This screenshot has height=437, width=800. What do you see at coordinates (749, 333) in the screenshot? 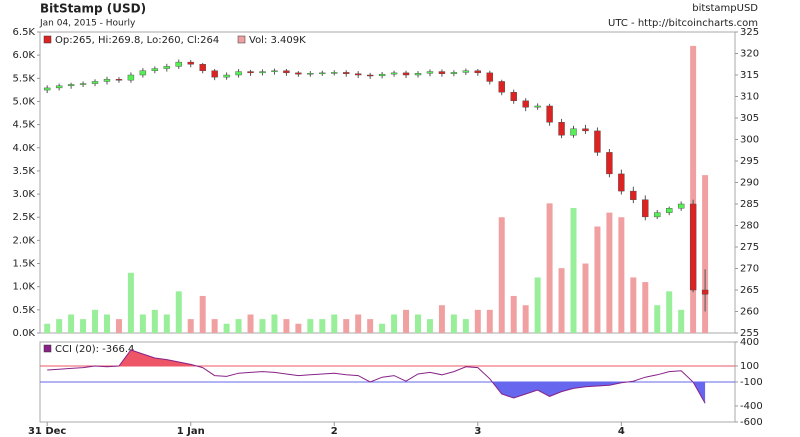
I see `y2-tick-label: 255` at bounding box center [749, 333].